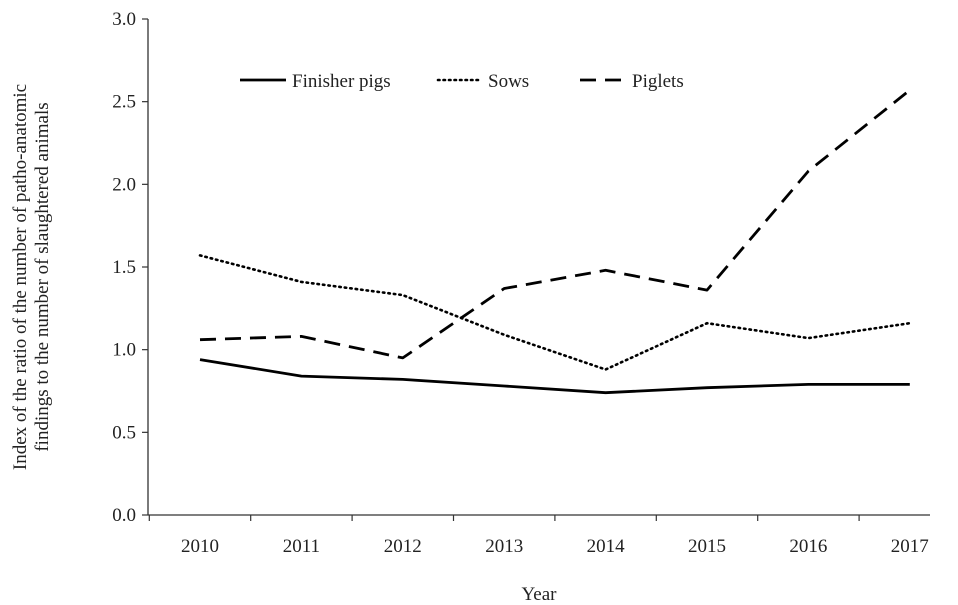 This screenshot has width=958, height=605. What do you see at coordinates (200, 546) in the screenshot?
I see `x-tick-label: 2010` at bounding box center [200, 546].